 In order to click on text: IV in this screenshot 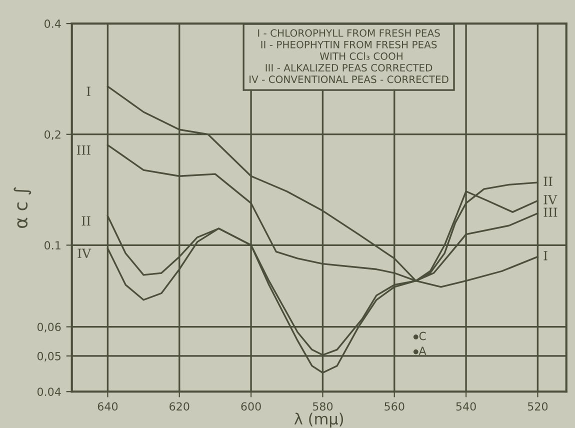, I will do `click(85, 253)`.